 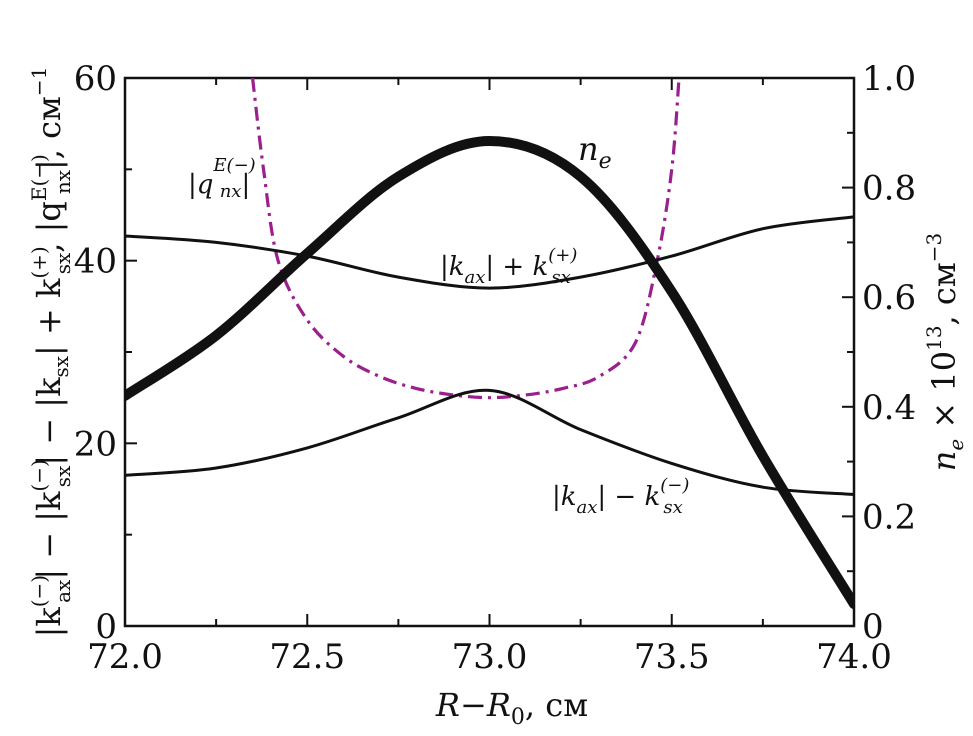 What do you see at coordinates (508, 266) in the screenshot?
I see `annotation-k-plus: |kax| + k(+) sx` at bounding box center [508, 266].